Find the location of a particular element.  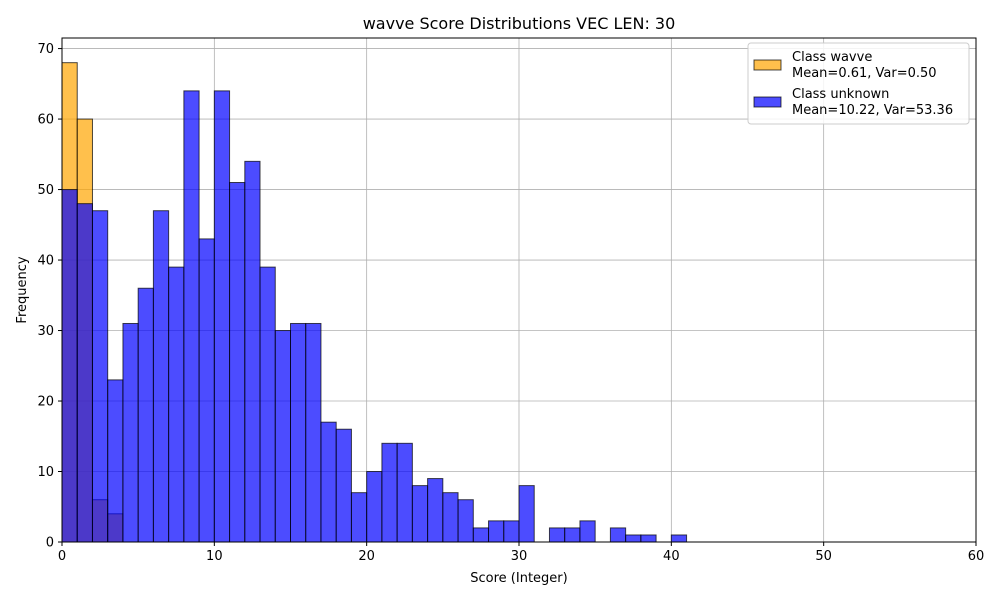

legend-stats-class-unknown: Mean=10.22, Var=53.36 is located at coordinates (872, 110).